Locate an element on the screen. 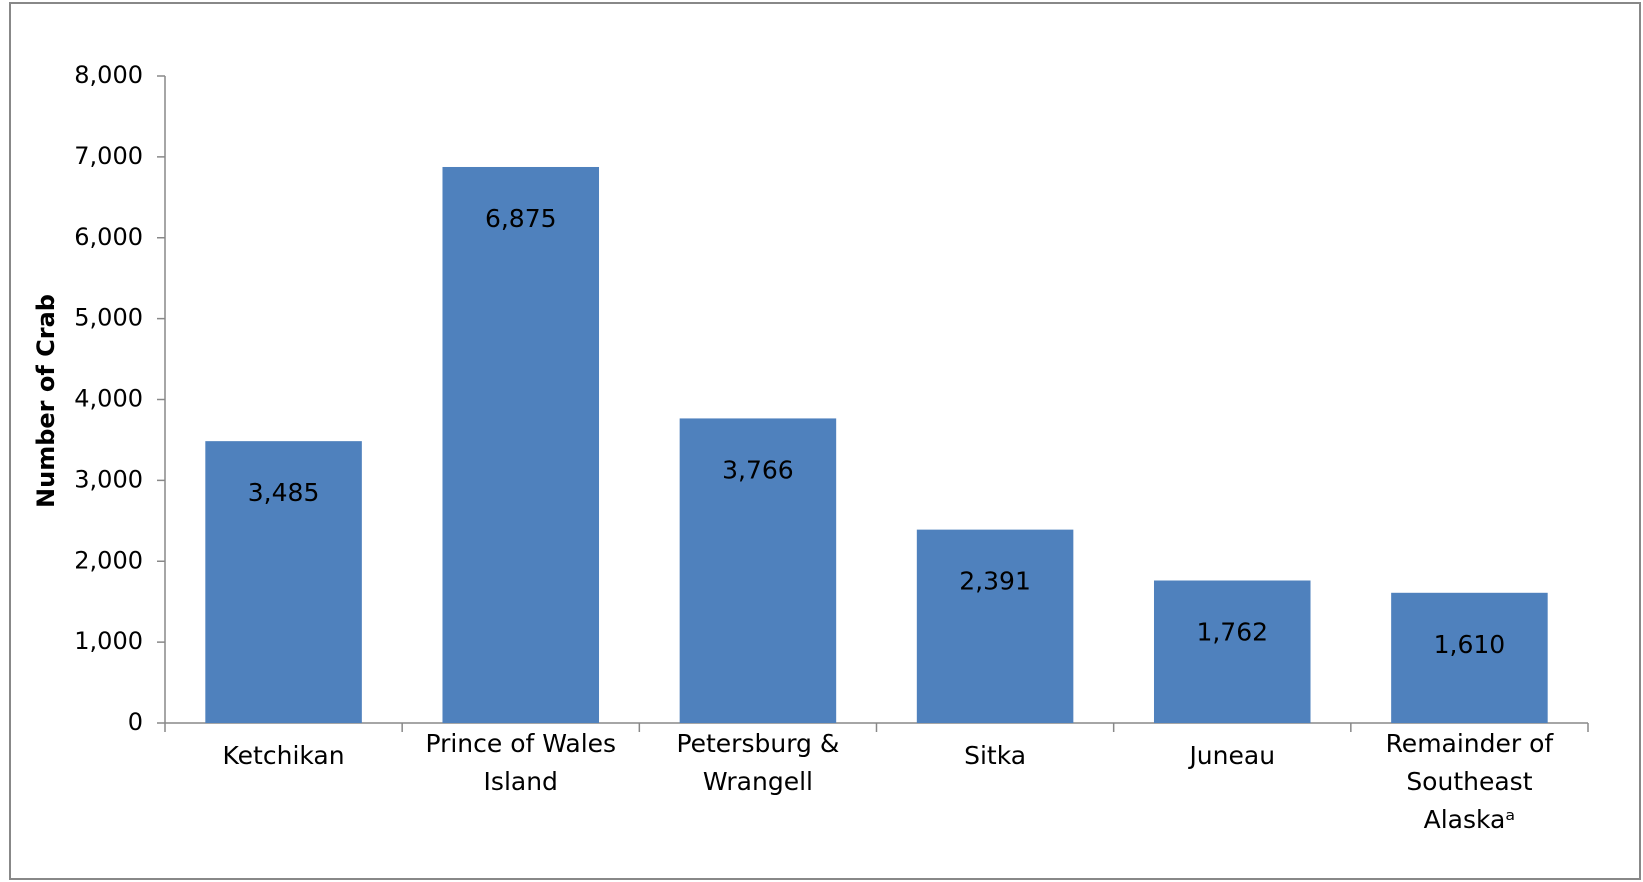 This screenshot has height=882, width=1643. y-tick-label: 7,000 is located at coordinates (108, 156).